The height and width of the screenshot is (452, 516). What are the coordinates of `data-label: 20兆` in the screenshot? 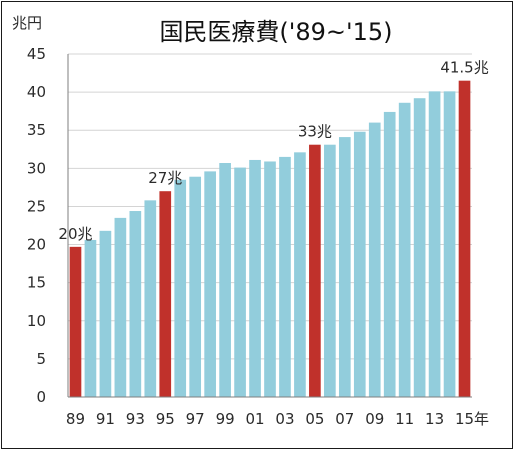 It's located at (75, 234).